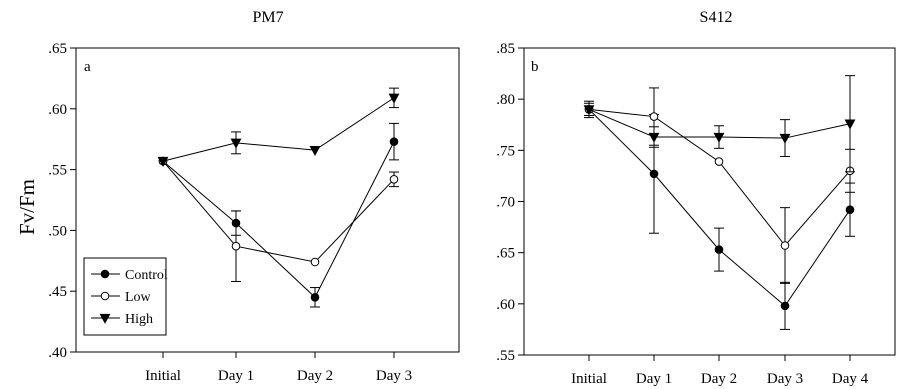 The height and width of the screenshot is (389, 903). I want to click on series-low, so click(278, 219).